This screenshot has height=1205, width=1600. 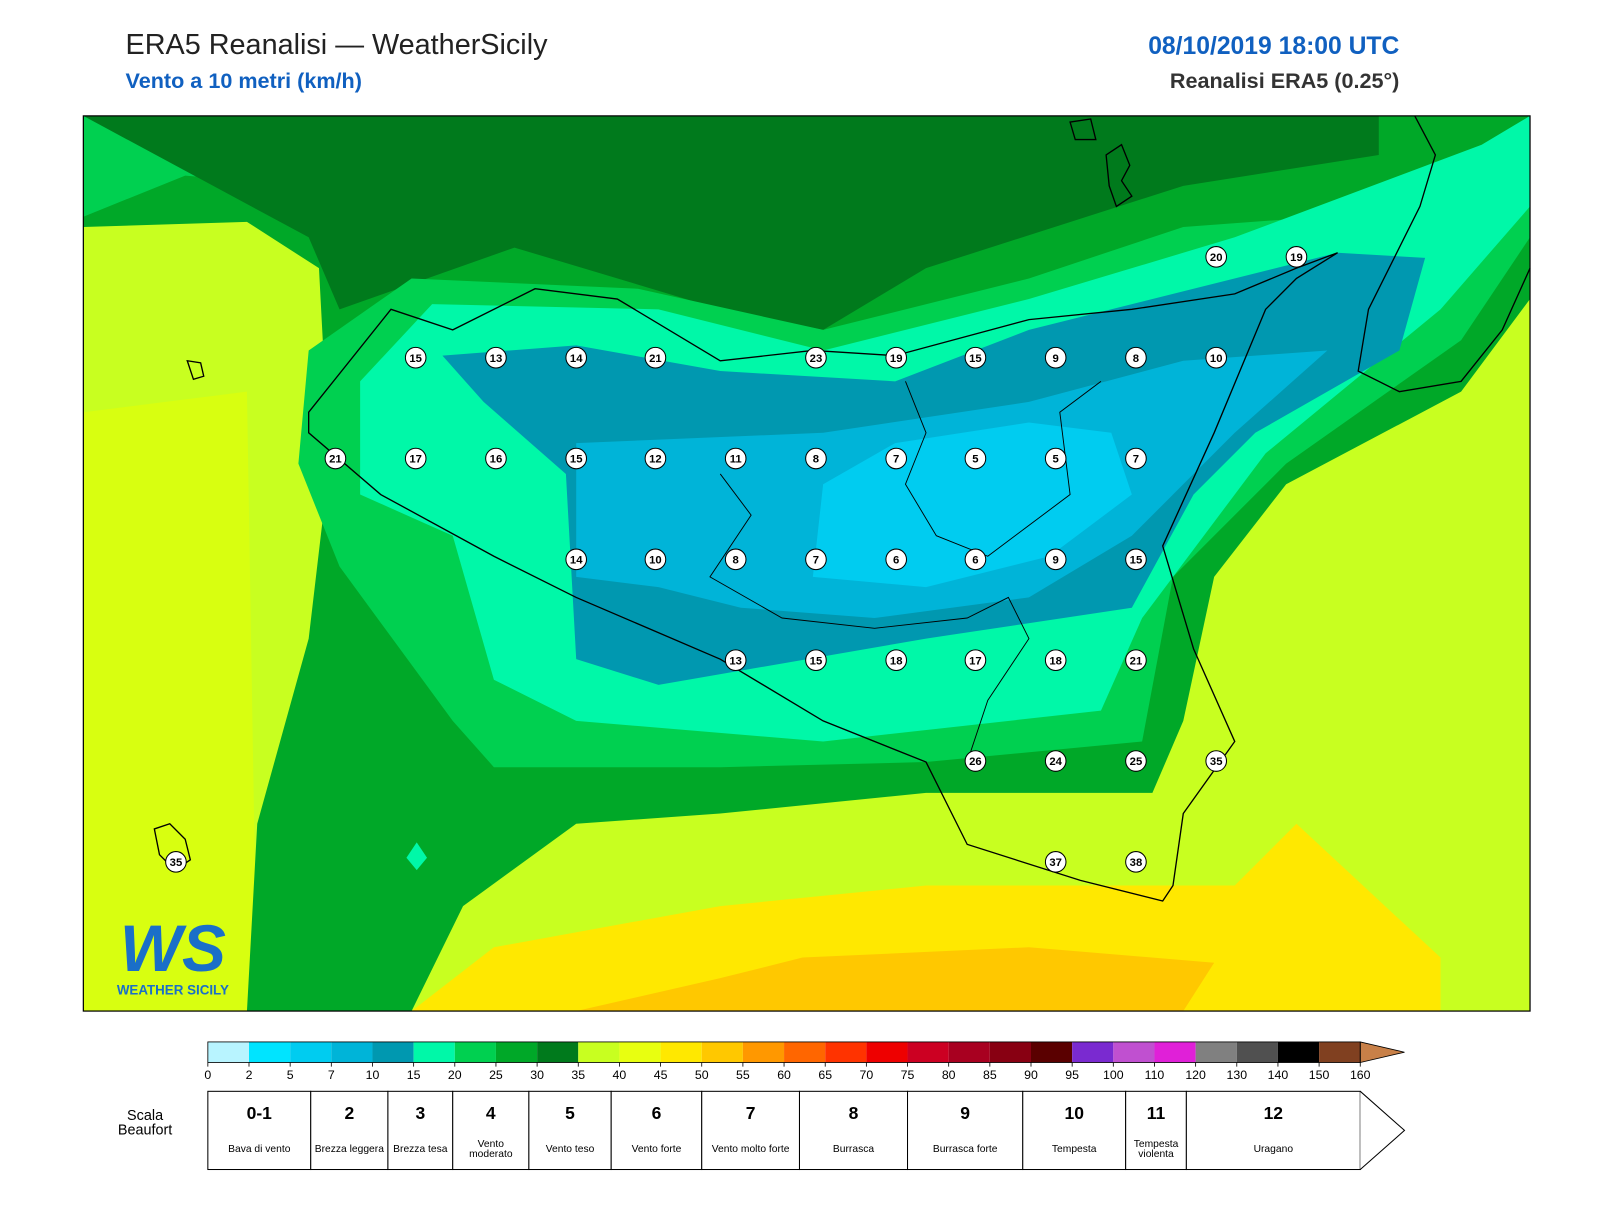 I want to click on value-label: 5, so click(x=975, y=460).